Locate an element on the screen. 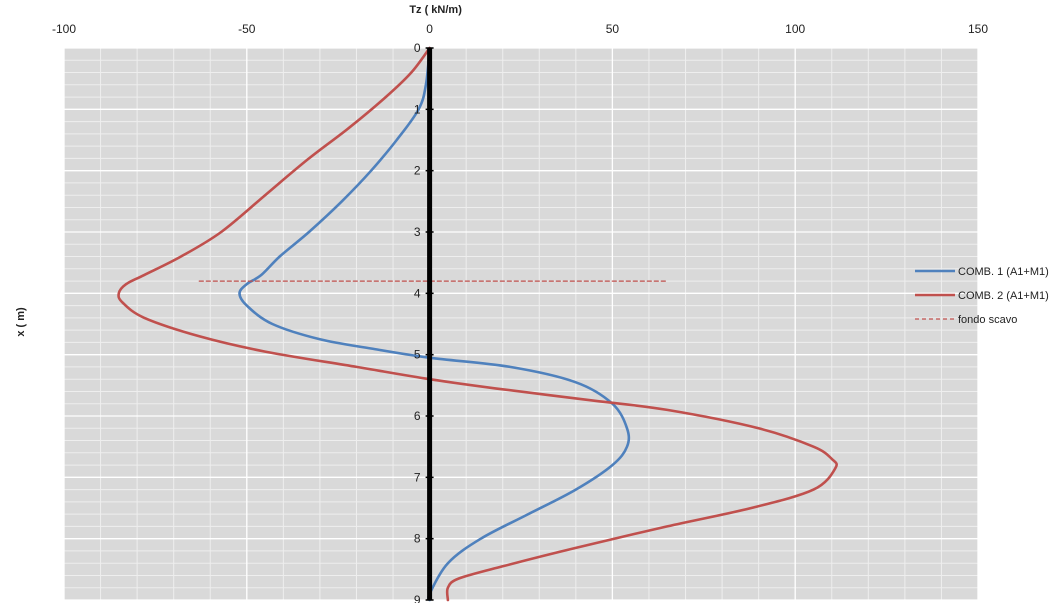 This screenshot has width=1051, height=603. y-tick-label: 6 is located at coordinates (417, 416).